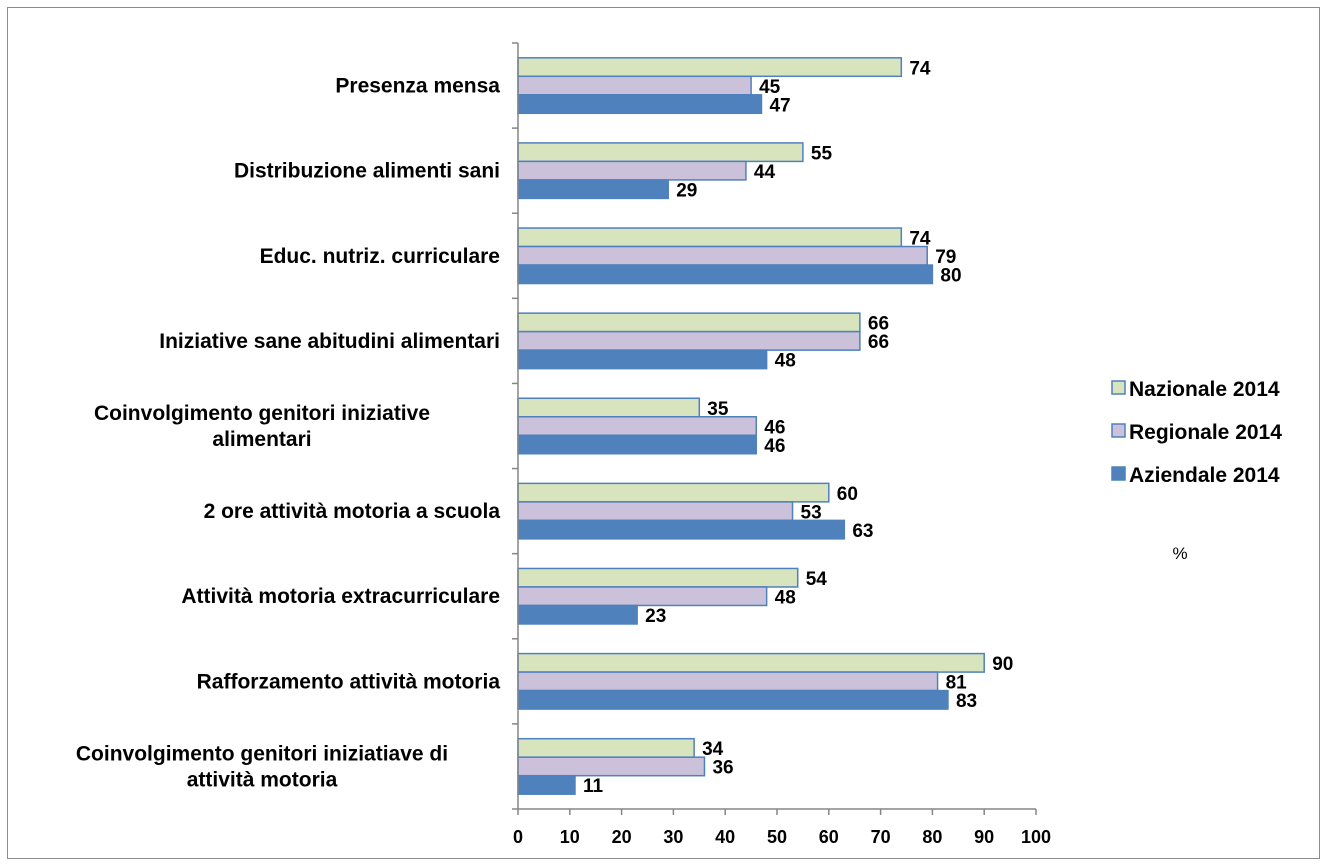  I want to click on x-tick-label: 30, so click(673, 837).